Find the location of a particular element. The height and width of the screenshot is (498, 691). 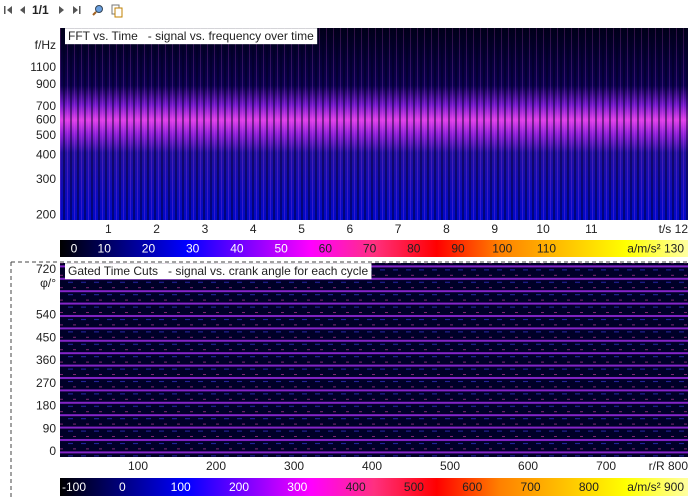

colorbar-tick-label: 60 is located at coordinates (326, 249).